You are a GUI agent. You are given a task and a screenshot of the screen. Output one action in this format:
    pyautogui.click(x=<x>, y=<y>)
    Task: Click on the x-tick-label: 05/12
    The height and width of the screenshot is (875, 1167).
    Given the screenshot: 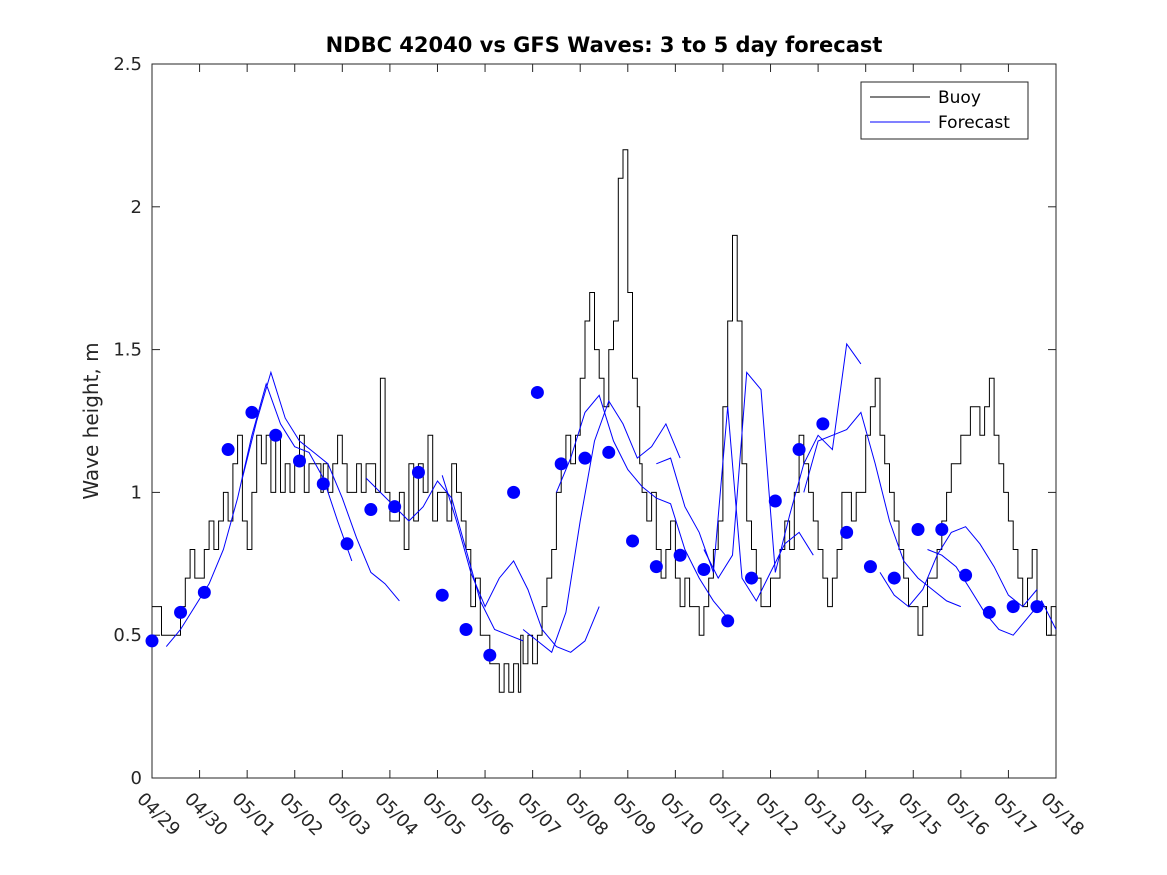 What is the action you would take?
    pyautogui.click(x=777, y=815)
    